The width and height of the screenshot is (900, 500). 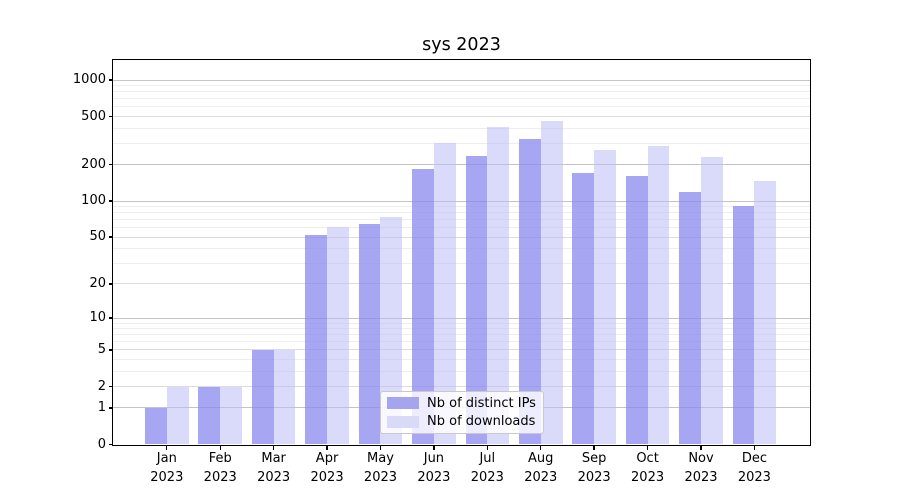 I want to click on y-tick-label: 1, so click(x=101, y=407).